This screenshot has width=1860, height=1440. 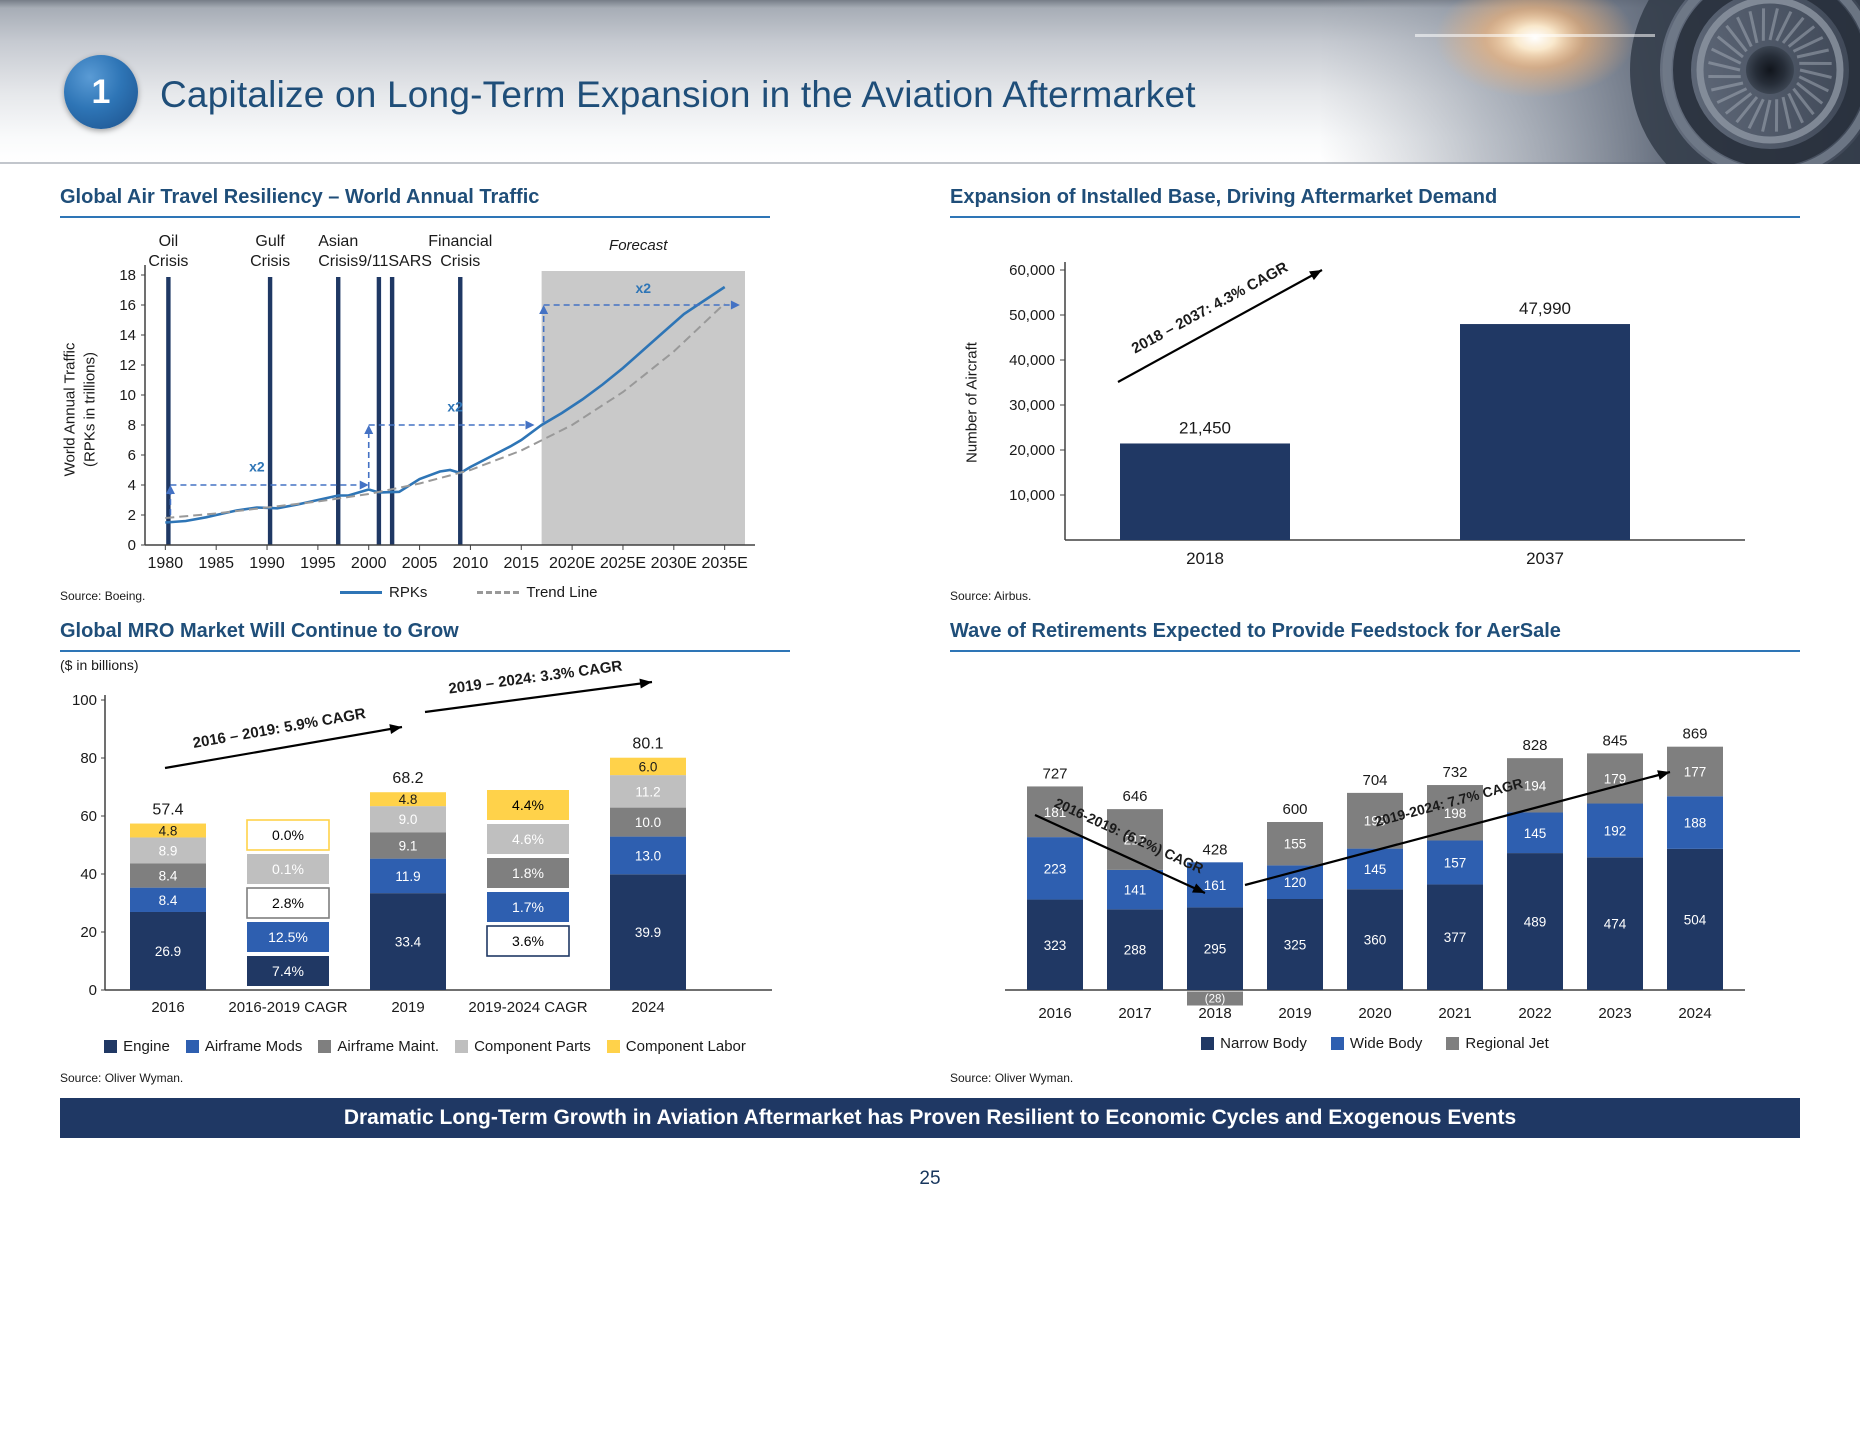 I want to click on x-tick-label: 1995, so click(x=318, y=563).